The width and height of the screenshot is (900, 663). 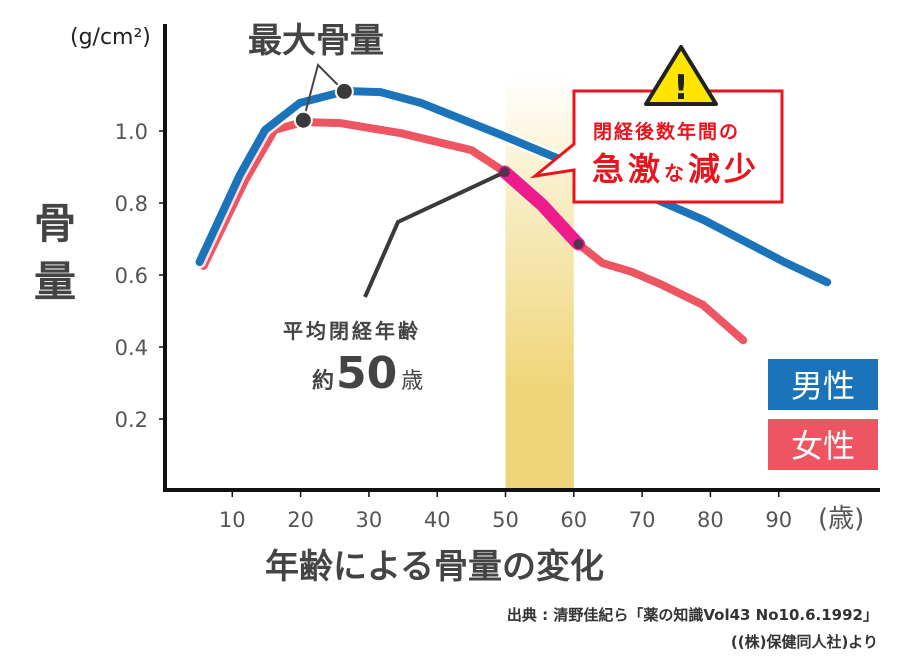 I want to click on chart-title: 年齢による骨量の変化, so click(x=434, y=567).